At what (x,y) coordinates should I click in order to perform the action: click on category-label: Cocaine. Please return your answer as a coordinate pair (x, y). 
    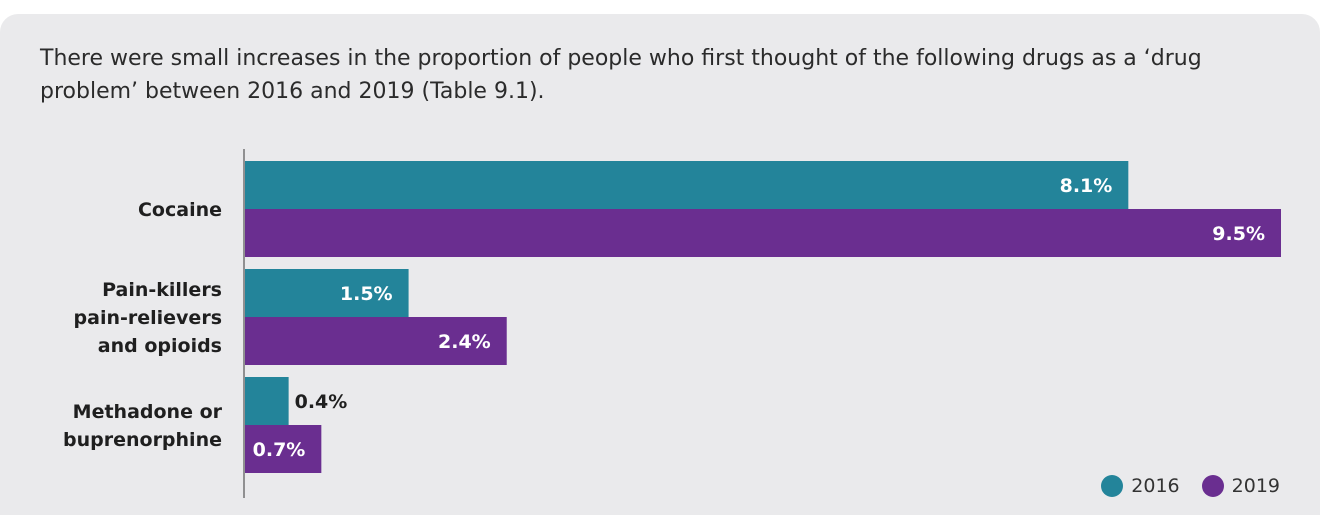
    Looking at the image, I should click on (180, 210).